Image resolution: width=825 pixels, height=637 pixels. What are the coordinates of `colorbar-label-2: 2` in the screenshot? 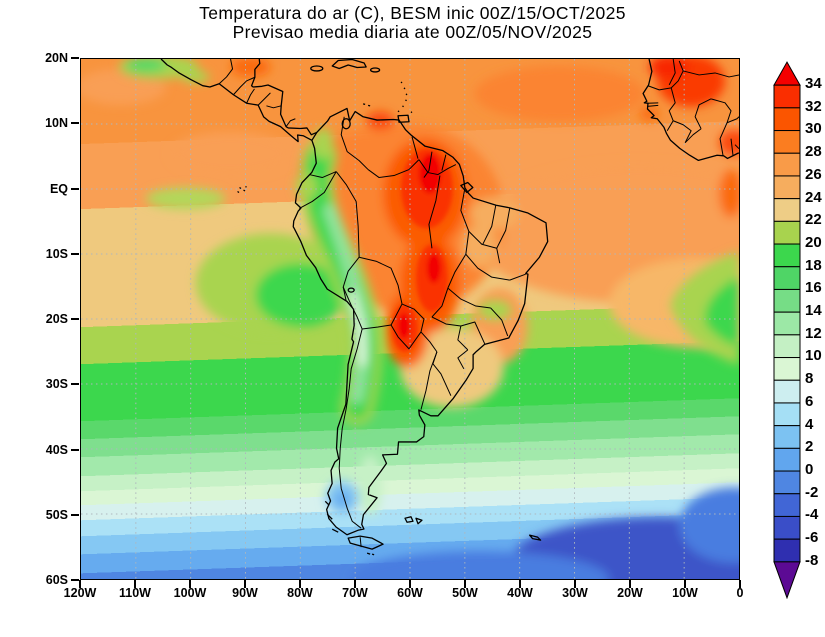 It's located at (809, 447).